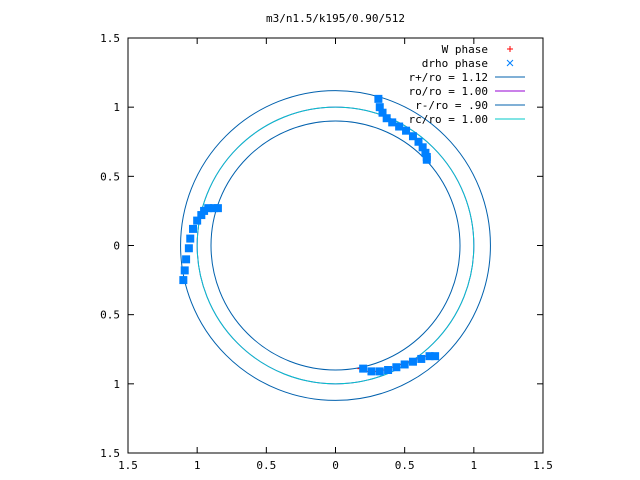  I want to click on legend-label: rc/ro = 1.00, so click(448, 119).